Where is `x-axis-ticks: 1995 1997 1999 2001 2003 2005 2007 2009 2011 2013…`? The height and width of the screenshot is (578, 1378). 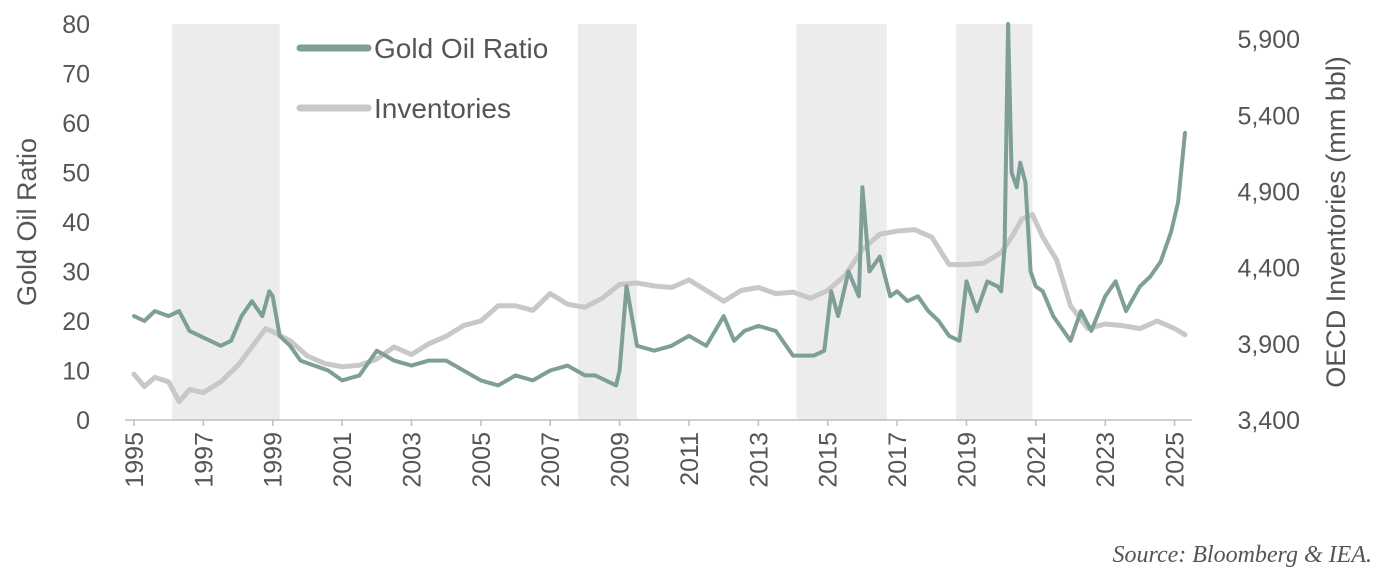
x-axis-ticks: 1995 1997 1999 2001 2003 2005 2007 2009 2011 2013… is located at coordinates (655, 460).